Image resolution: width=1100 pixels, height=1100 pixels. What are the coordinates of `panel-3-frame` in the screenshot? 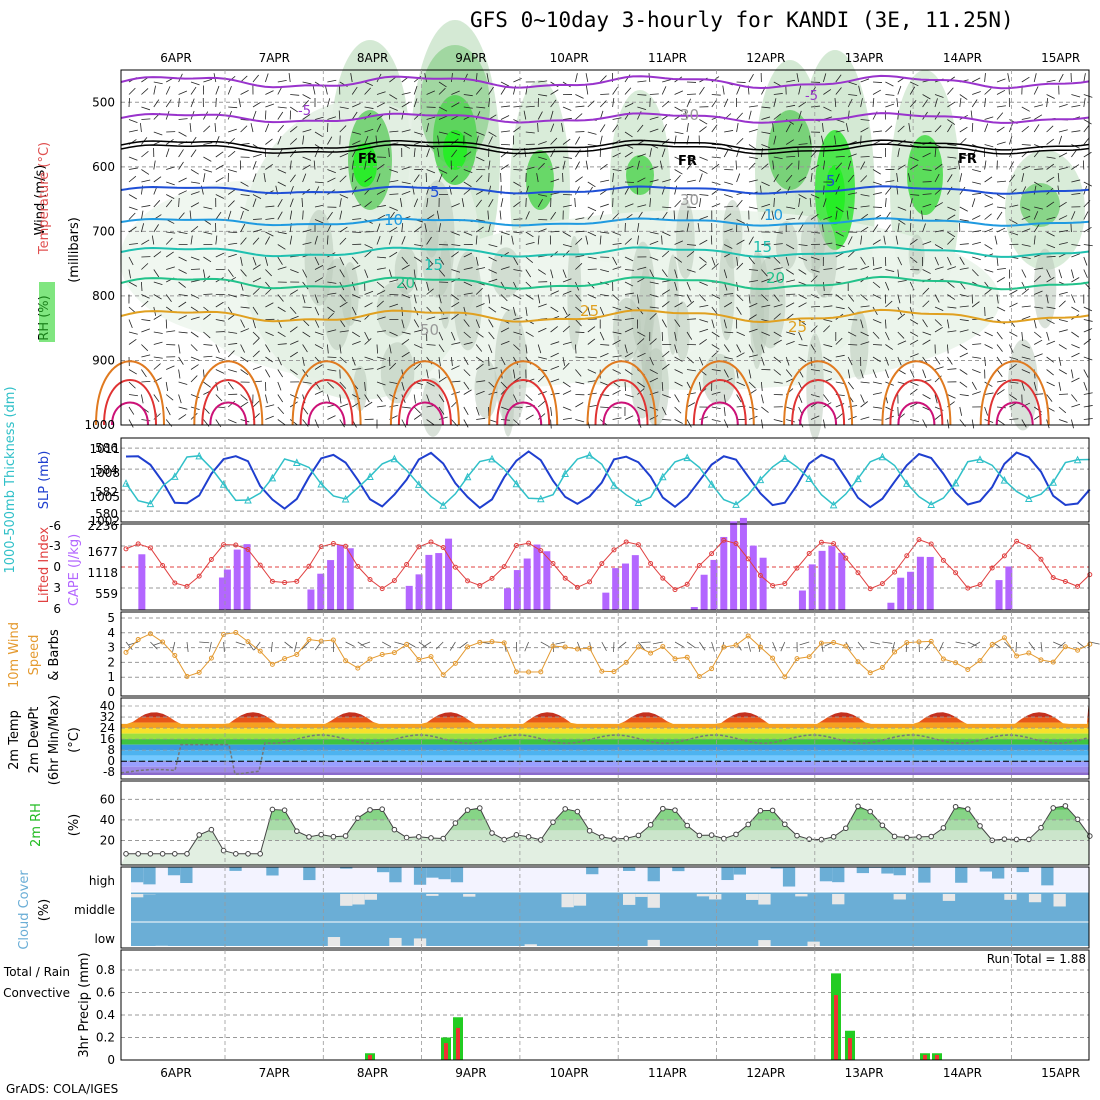 It's located at (605, 567).